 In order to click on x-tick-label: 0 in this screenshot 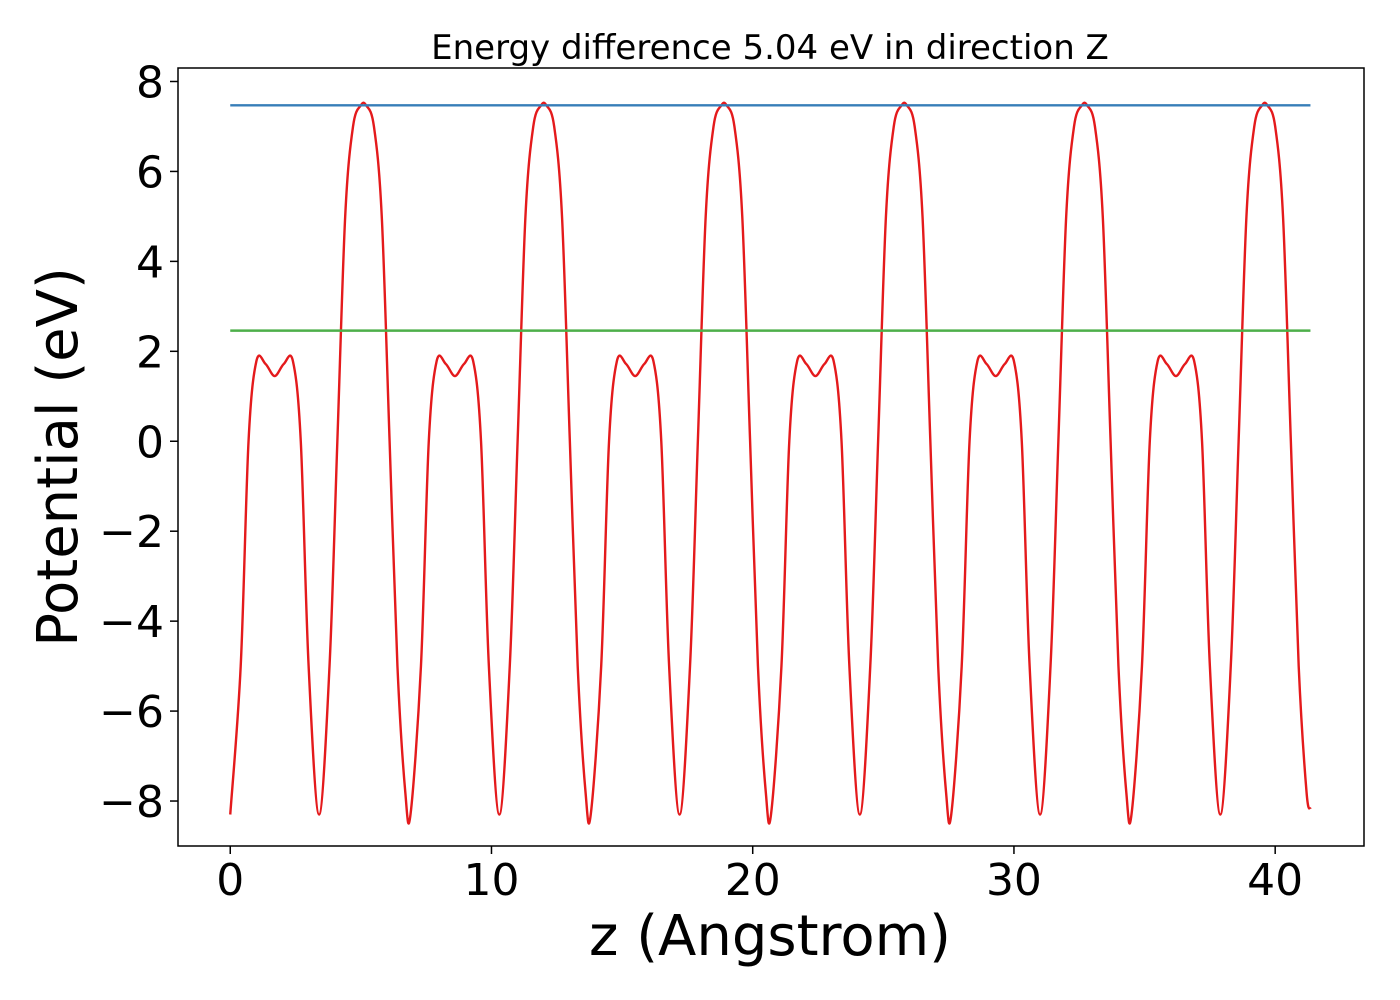, I will do `click(230, 880)`.